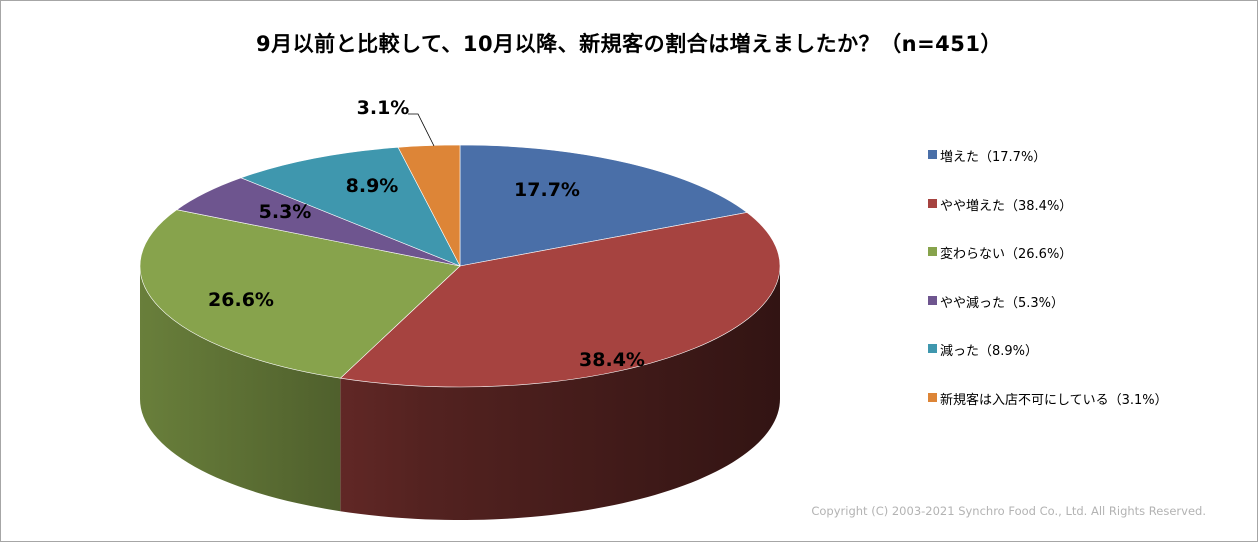  What do you see at coordinates (1048, 219) in the screenshot?
I see `legend-item: やや増えた（38.4%）` at bounding box center [1048, 219].